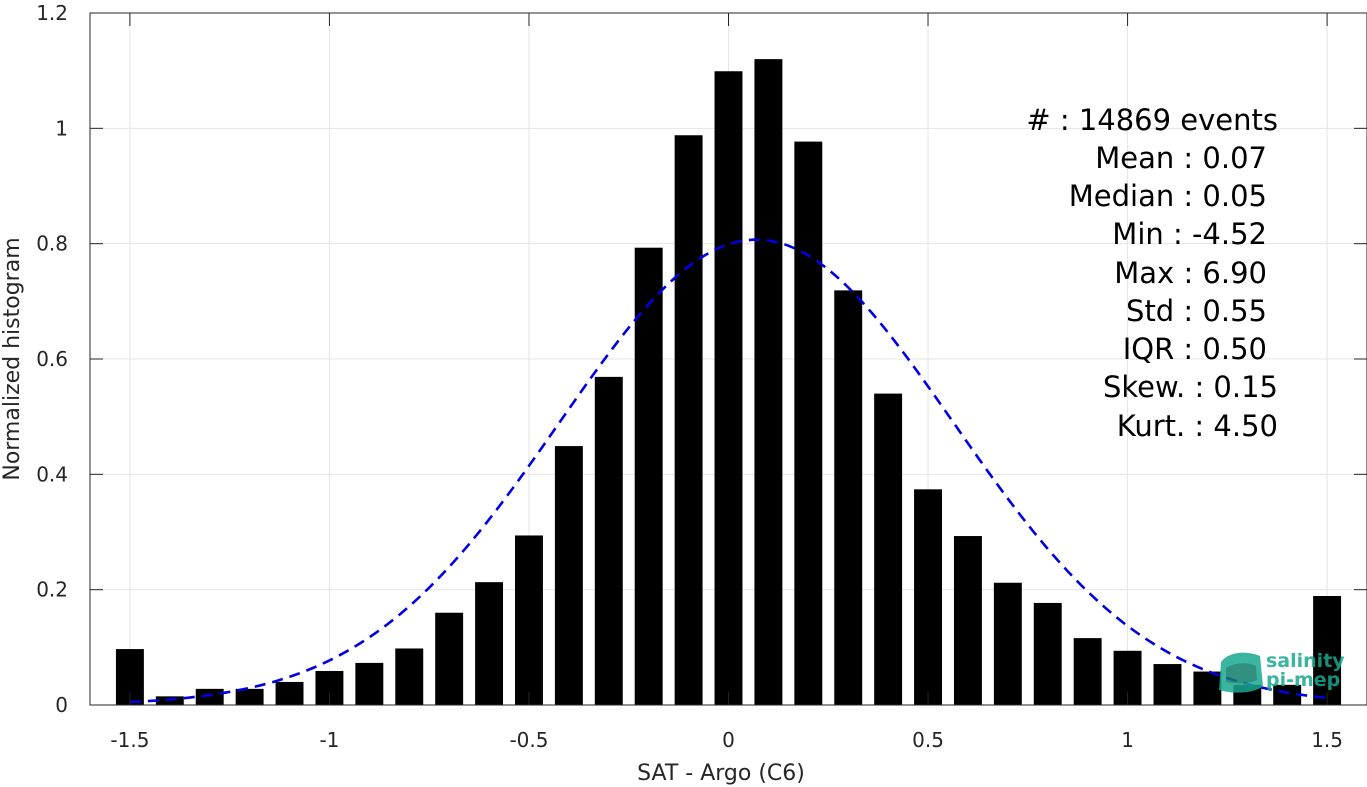 Image resolution: width=1367 pixels, height=787 pixels. What do you see at coordinates (1152, 120) in the screenshot?
I see `stat-count: # : 14869 events` at bounding box center [1152, 120].